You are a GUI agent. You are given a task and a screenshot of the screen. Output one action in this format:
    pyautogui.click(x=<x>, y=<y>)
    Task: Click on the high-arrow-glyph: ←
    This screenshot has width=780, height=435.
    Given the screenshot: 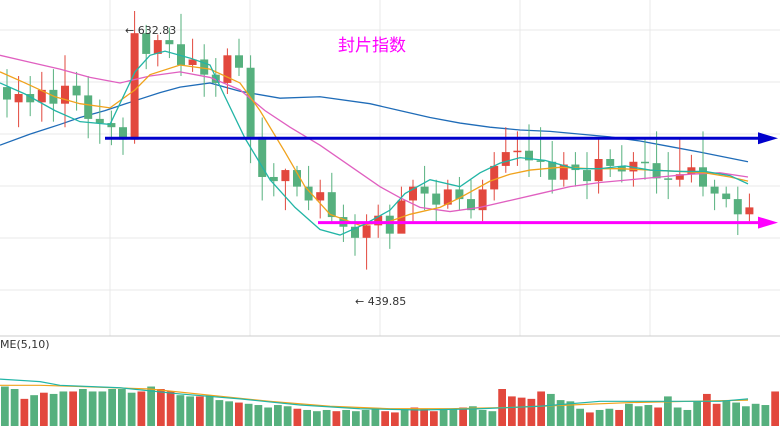 What is the action you would take?
    pyautogui.click(x=129, y=30)
    